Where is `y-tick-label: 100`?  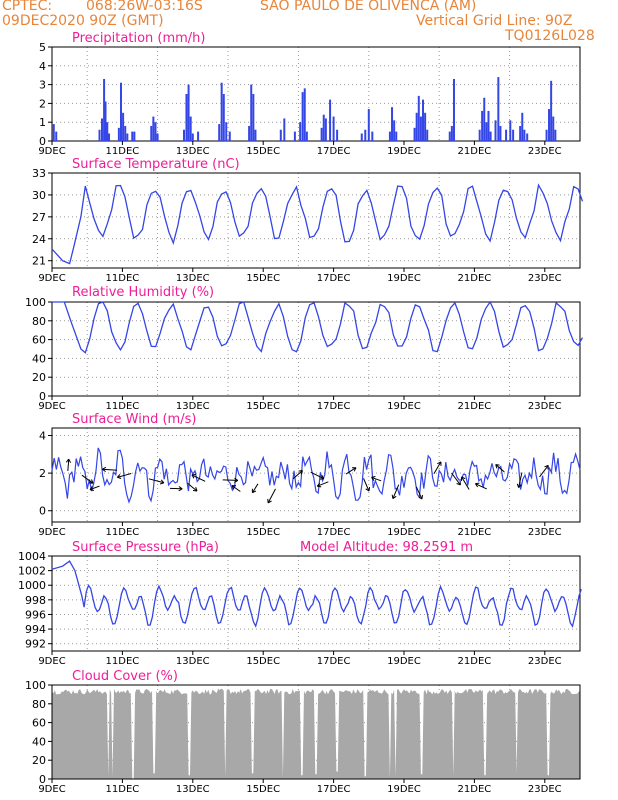 y-tick-label: 100 is located at coordinates (35, 685).